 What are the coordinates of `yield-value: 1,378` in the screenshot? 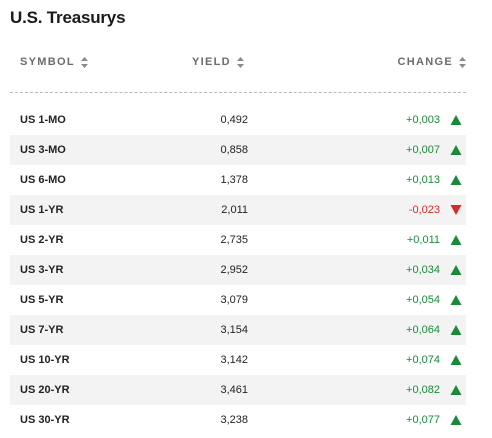 It's located at (234, 180).